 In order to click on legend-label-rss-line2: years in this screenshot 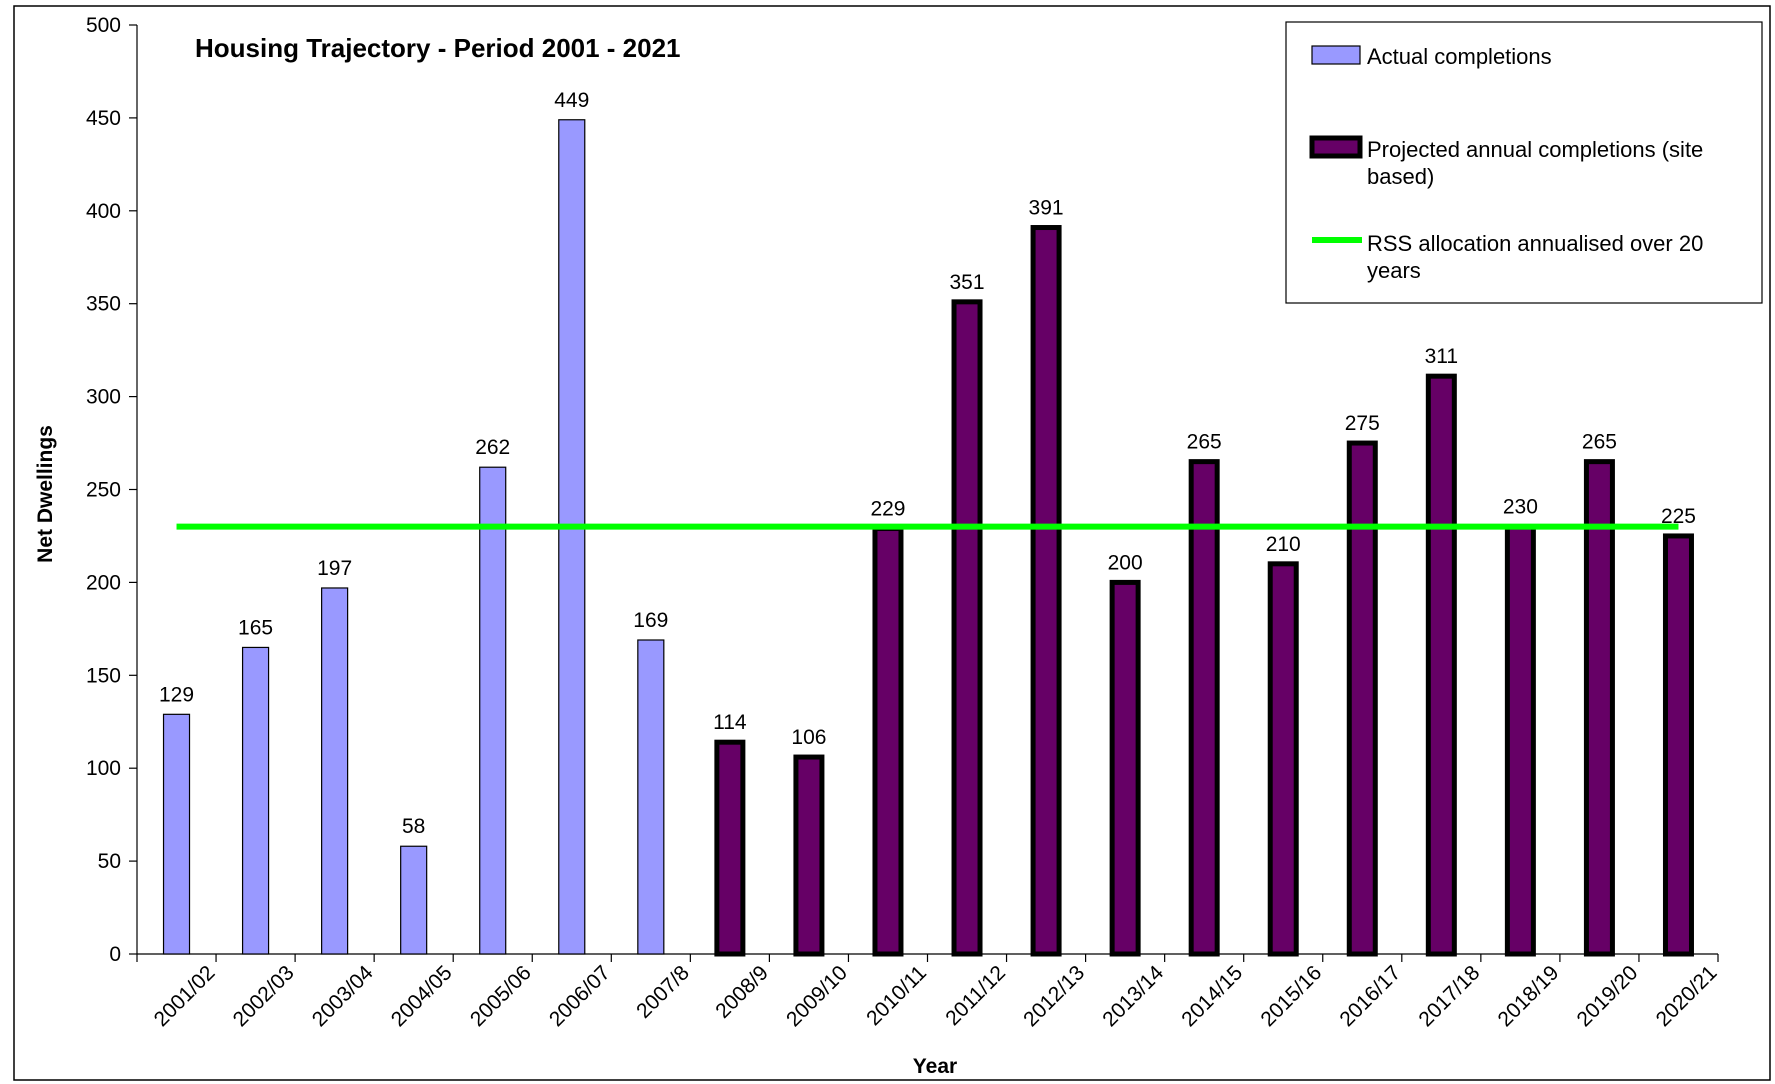, I will do `click(1394, 270)`.